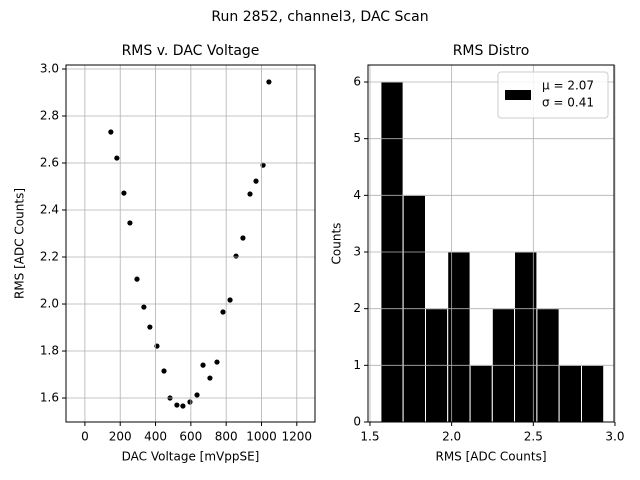 The image size is (640, 480). I want to click on x-axis-label: RMS [ADC Counts], so click(490, 457).